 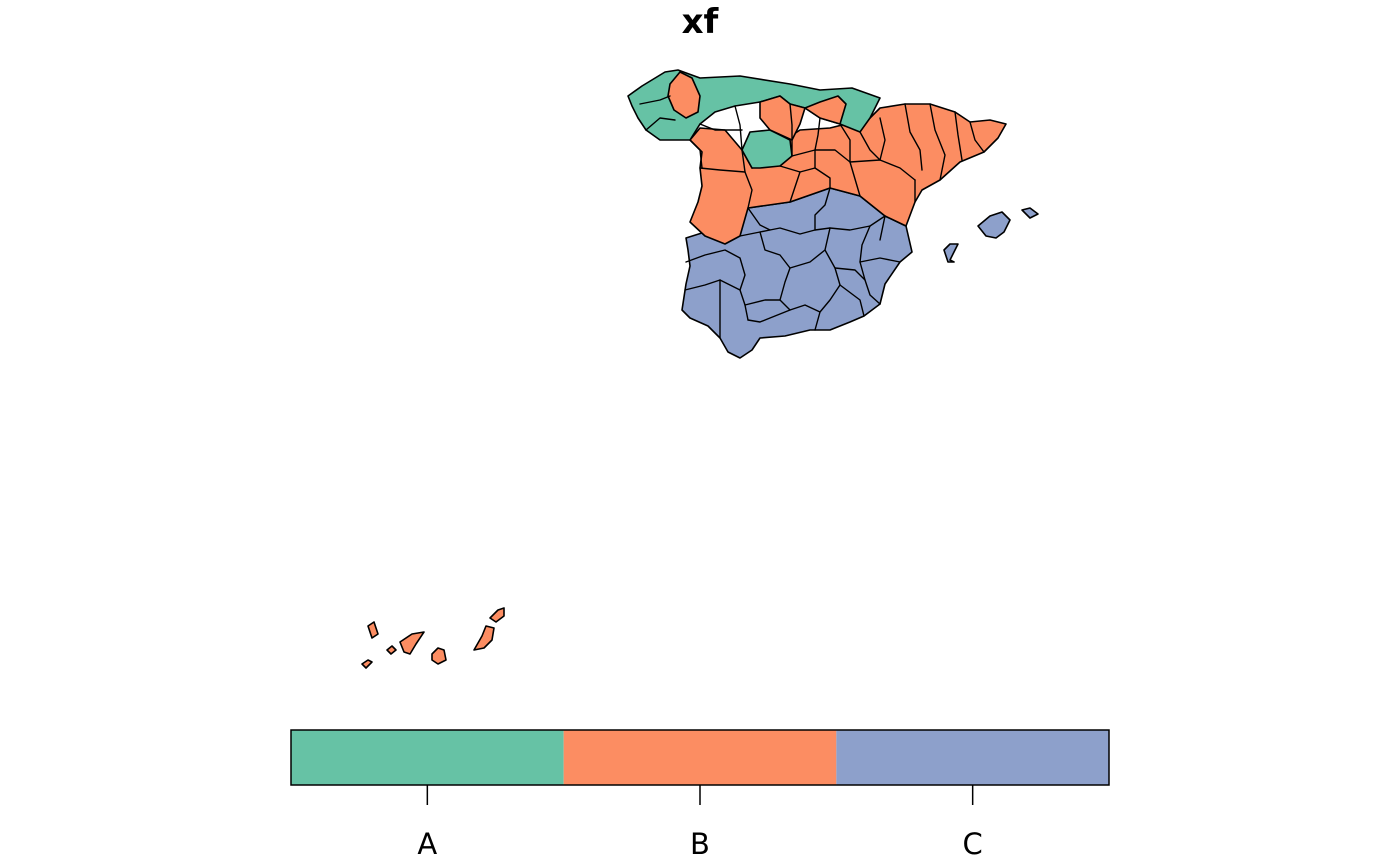 I want to click on island-menorca, so click(x=1030, y=213).